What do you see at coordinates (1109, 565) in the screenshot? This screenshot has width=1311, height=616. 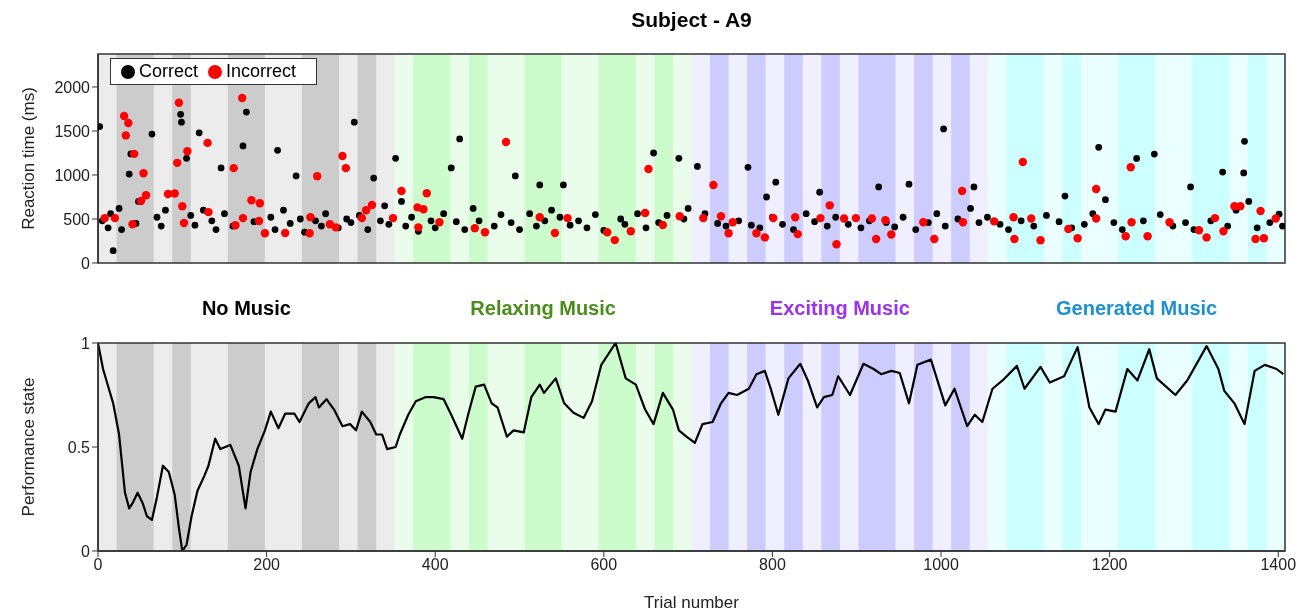 I see `x-tick-label: 1200` at bounding box center [1109, 565].